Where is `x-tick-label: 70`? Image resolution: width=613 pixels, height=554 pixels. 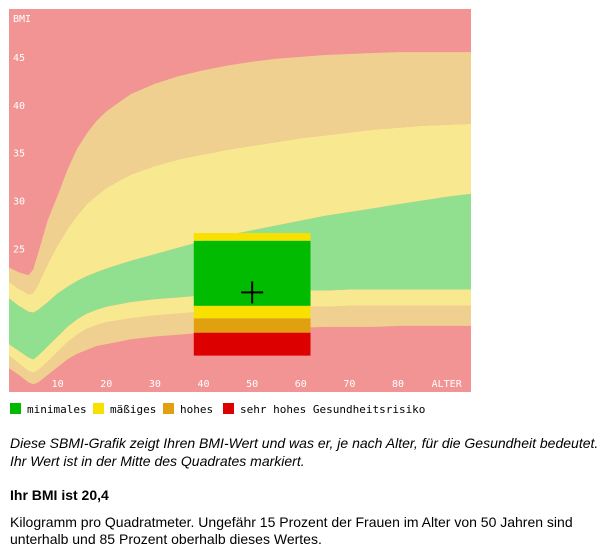 x-tick-label: 70 is located at coordinates (349, 384).